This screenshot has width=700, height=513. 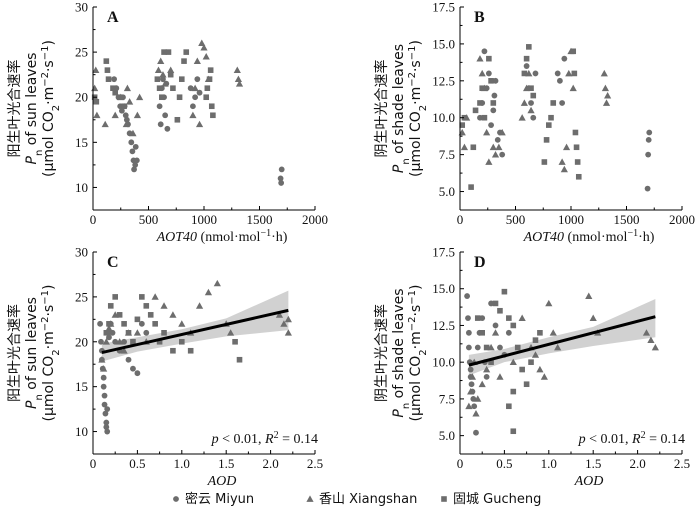 What do you see at coordinates (137, 463) in the screenshot?
I see `x-tick-label: 0.5` at bounding box center [137, 463].